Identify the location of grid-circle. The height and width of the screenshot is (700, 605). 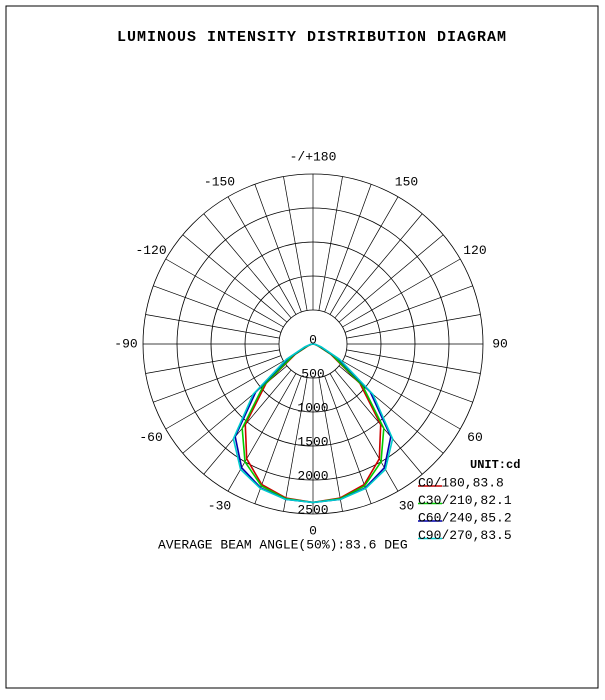
(313, 344).